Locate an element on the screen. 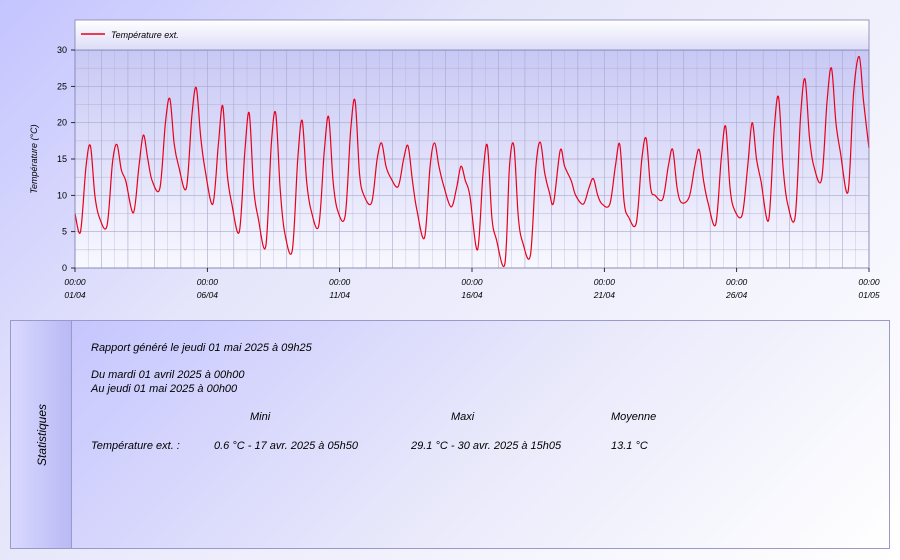  y-tick-label: 25 is located at coordinates (62, 86).